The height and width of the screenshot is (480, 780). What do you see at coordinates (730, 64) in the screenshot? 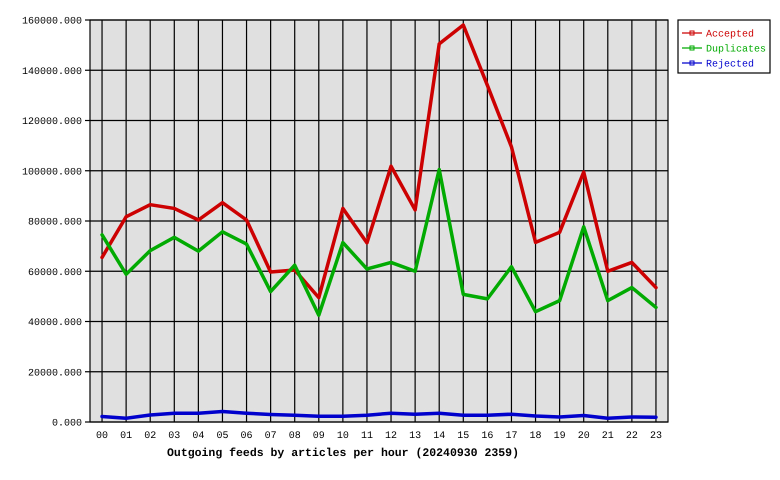
I see `legend-label: Rejected` at bounding box center [730, 64].